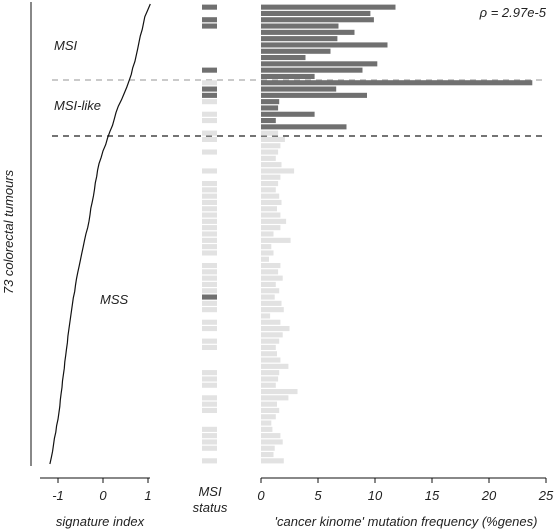 Image resolution: width=558 pixels, height=532 pixels. What do you see at coordinates (58, 495) in the screenshot?
I see `signature-tick-label-0: -1` at bounding box center [58, 495].